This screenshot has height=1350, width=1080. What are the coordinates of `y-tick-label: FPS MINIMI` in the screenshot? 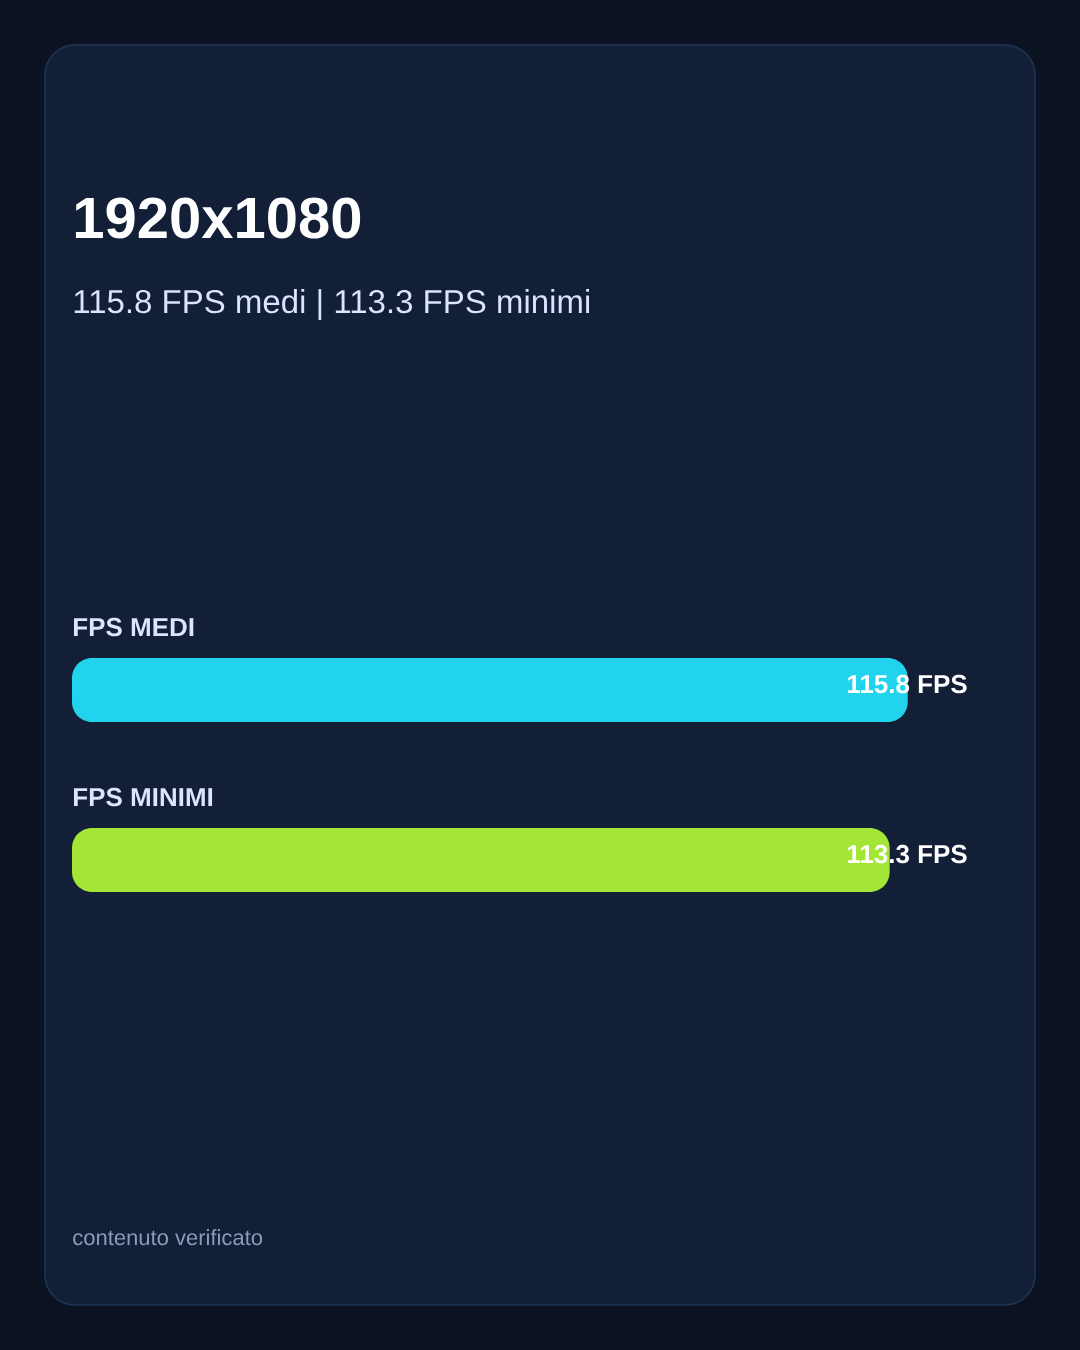 It's located at (143, 797).